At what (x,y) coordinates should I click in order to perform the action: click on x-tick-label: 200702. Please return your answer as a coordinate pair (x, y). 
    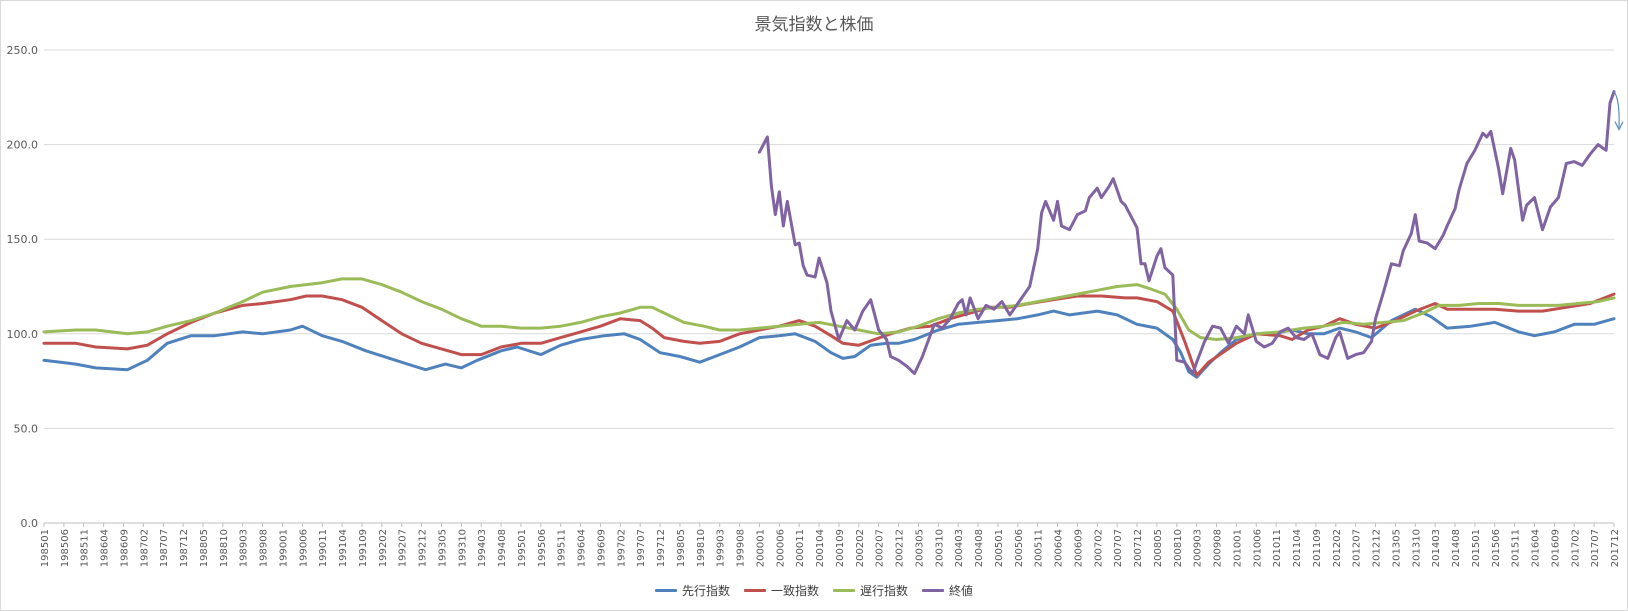
    Looking at the image, I should click on (1098, 548).